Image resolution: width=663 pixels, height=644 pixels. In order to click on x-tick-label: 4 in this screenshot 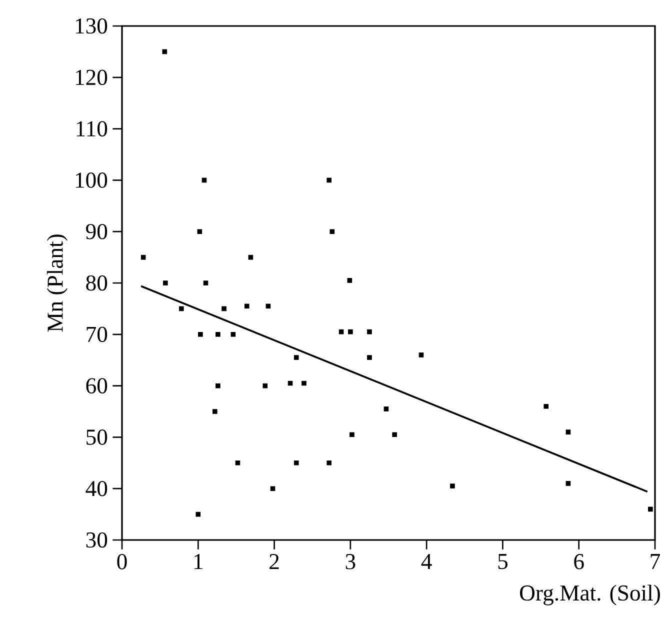, I will do `click(426, 561)`.